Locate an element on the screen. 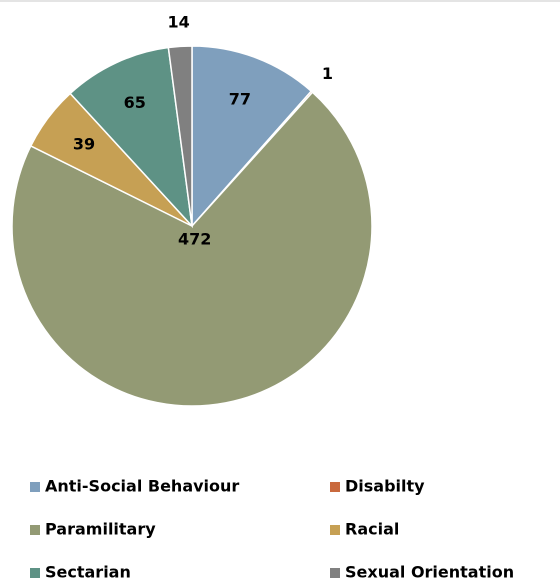 The image size is (560, 583). data-label: 39 is located at coordinates (84, 143).